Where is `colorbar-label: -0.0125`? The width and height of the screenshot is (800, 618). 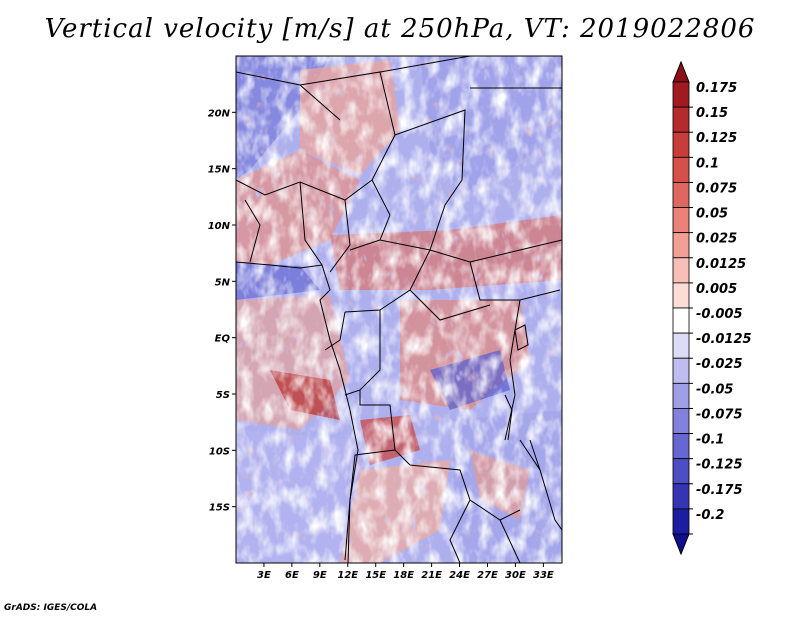
colorbar-label: -0.0125 is located at coordinates (724, 339).